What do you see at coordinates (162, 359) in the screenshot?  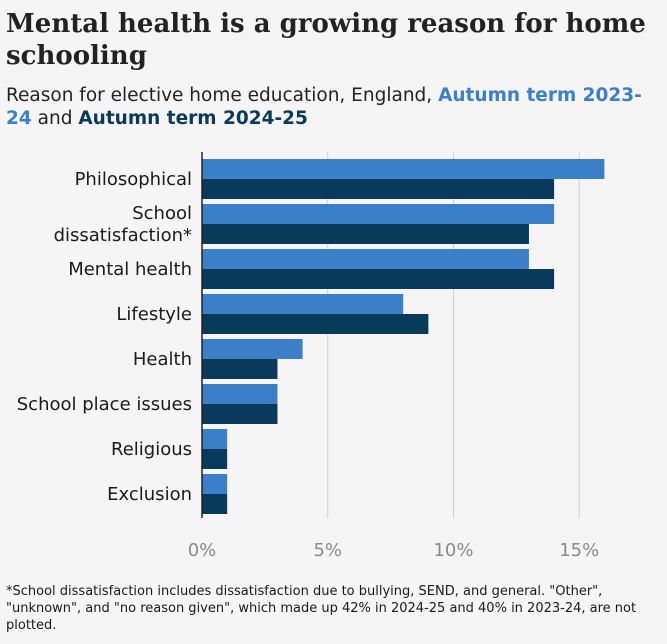 I see `category-label: Health` at bounding box center [162, 359].